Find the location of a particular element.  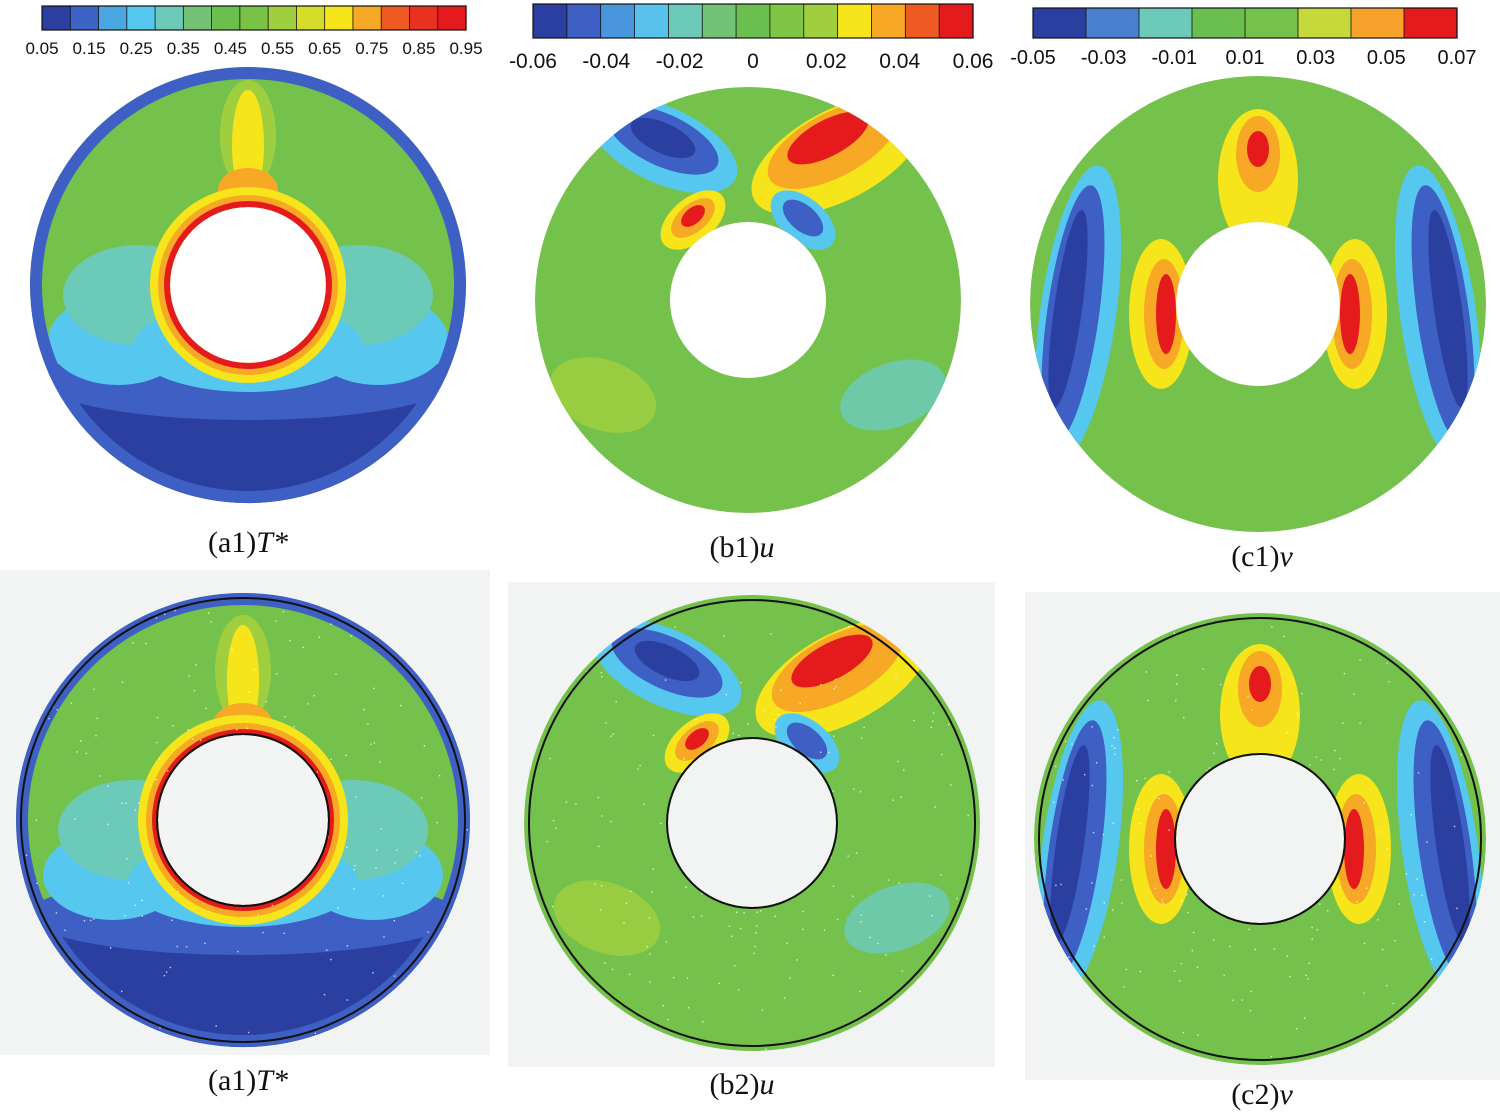

colorbar-c-tick-label: -0.03 is located at coordinates (1104, 58).